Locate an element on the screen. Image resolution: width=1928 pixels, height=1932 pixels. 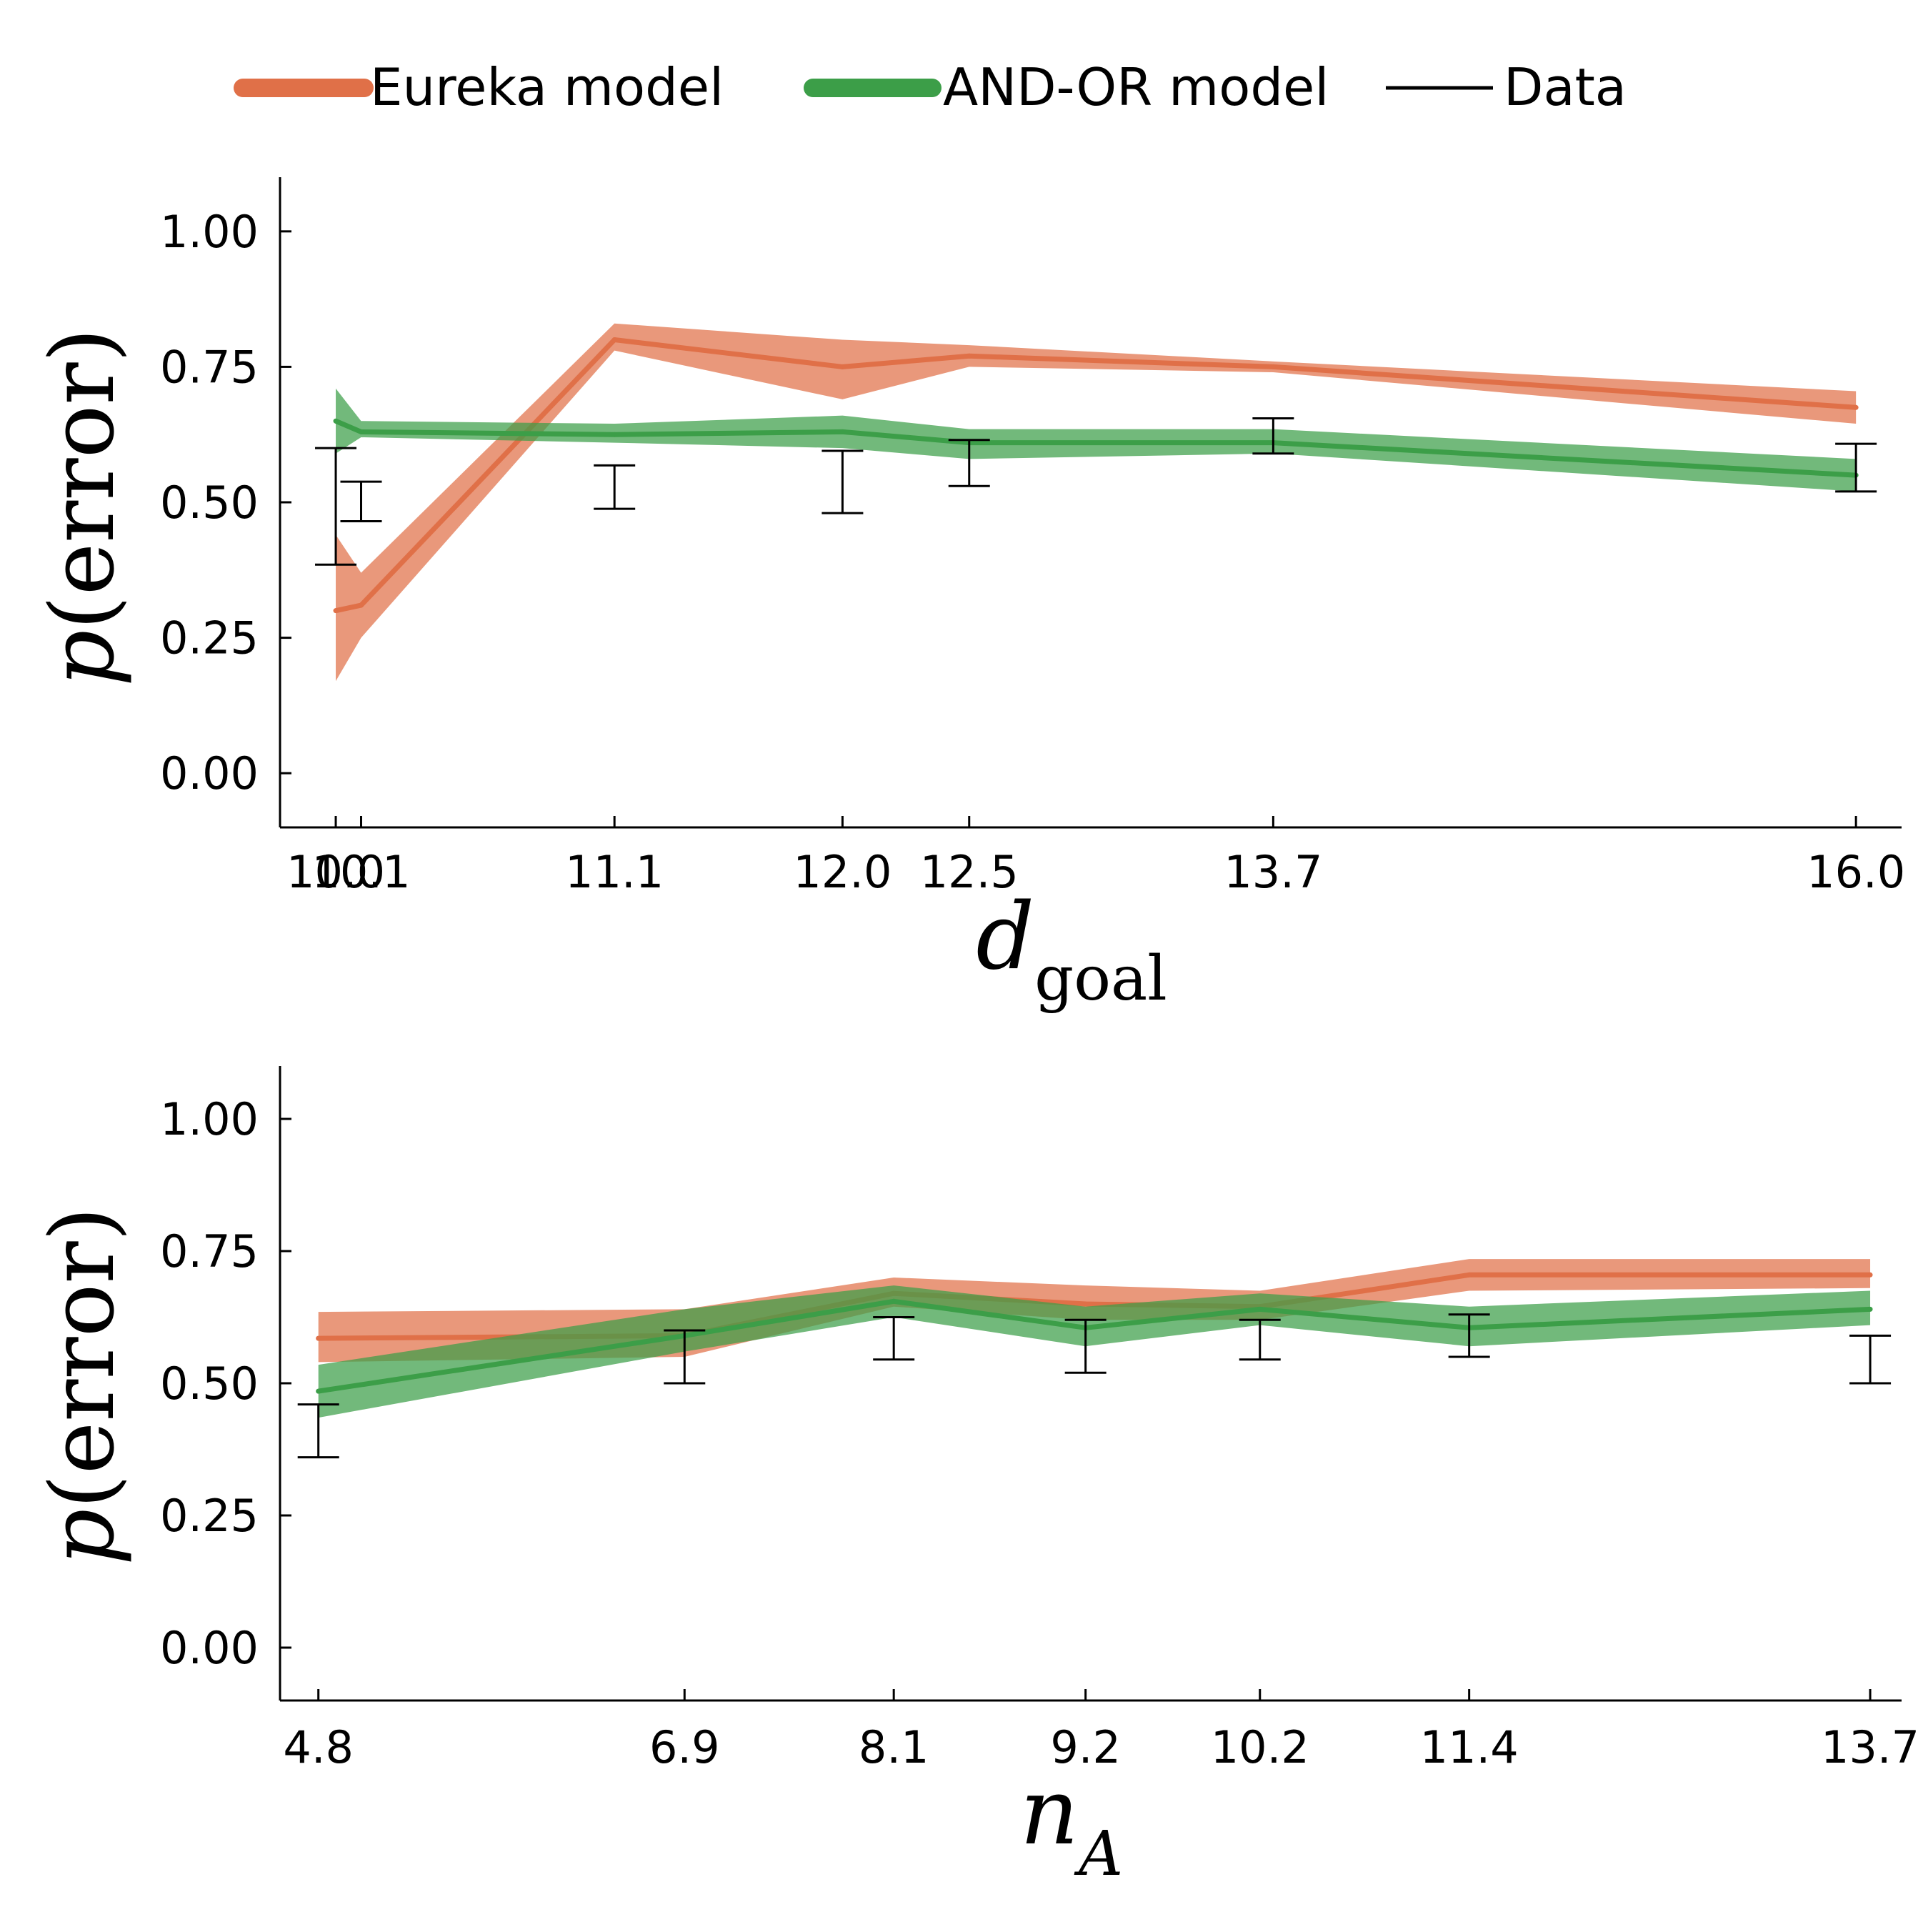
x-axis-label-main: d is located at coordinates (1005, 937).